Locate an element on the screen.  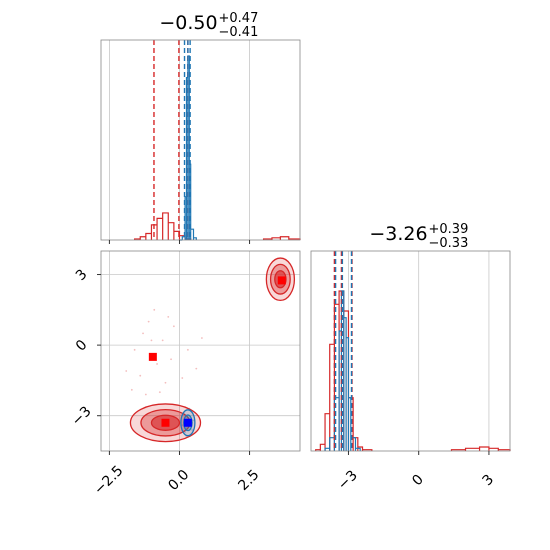
hist-1-title-value: −0.50 is located at coordinates (188, 23).